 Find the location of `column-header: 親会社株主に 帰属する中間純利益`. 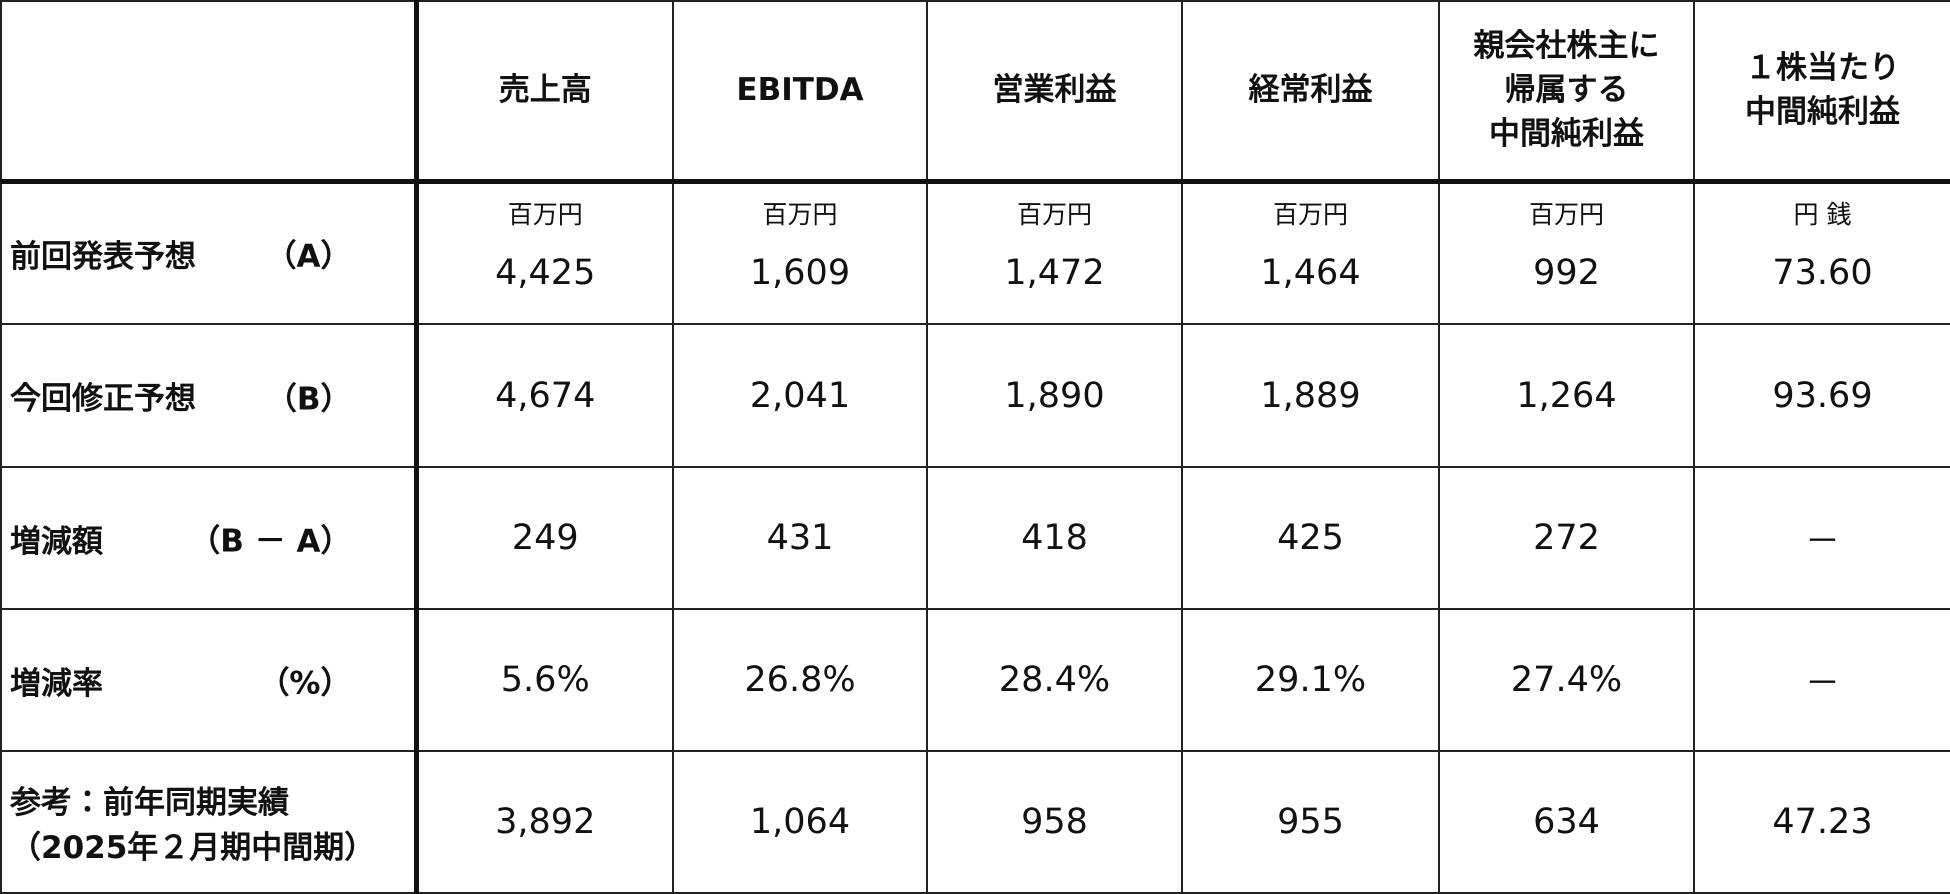

column-header: 親会社株主に 帰属する中間純利益 is located at coordinates (1566, 92).